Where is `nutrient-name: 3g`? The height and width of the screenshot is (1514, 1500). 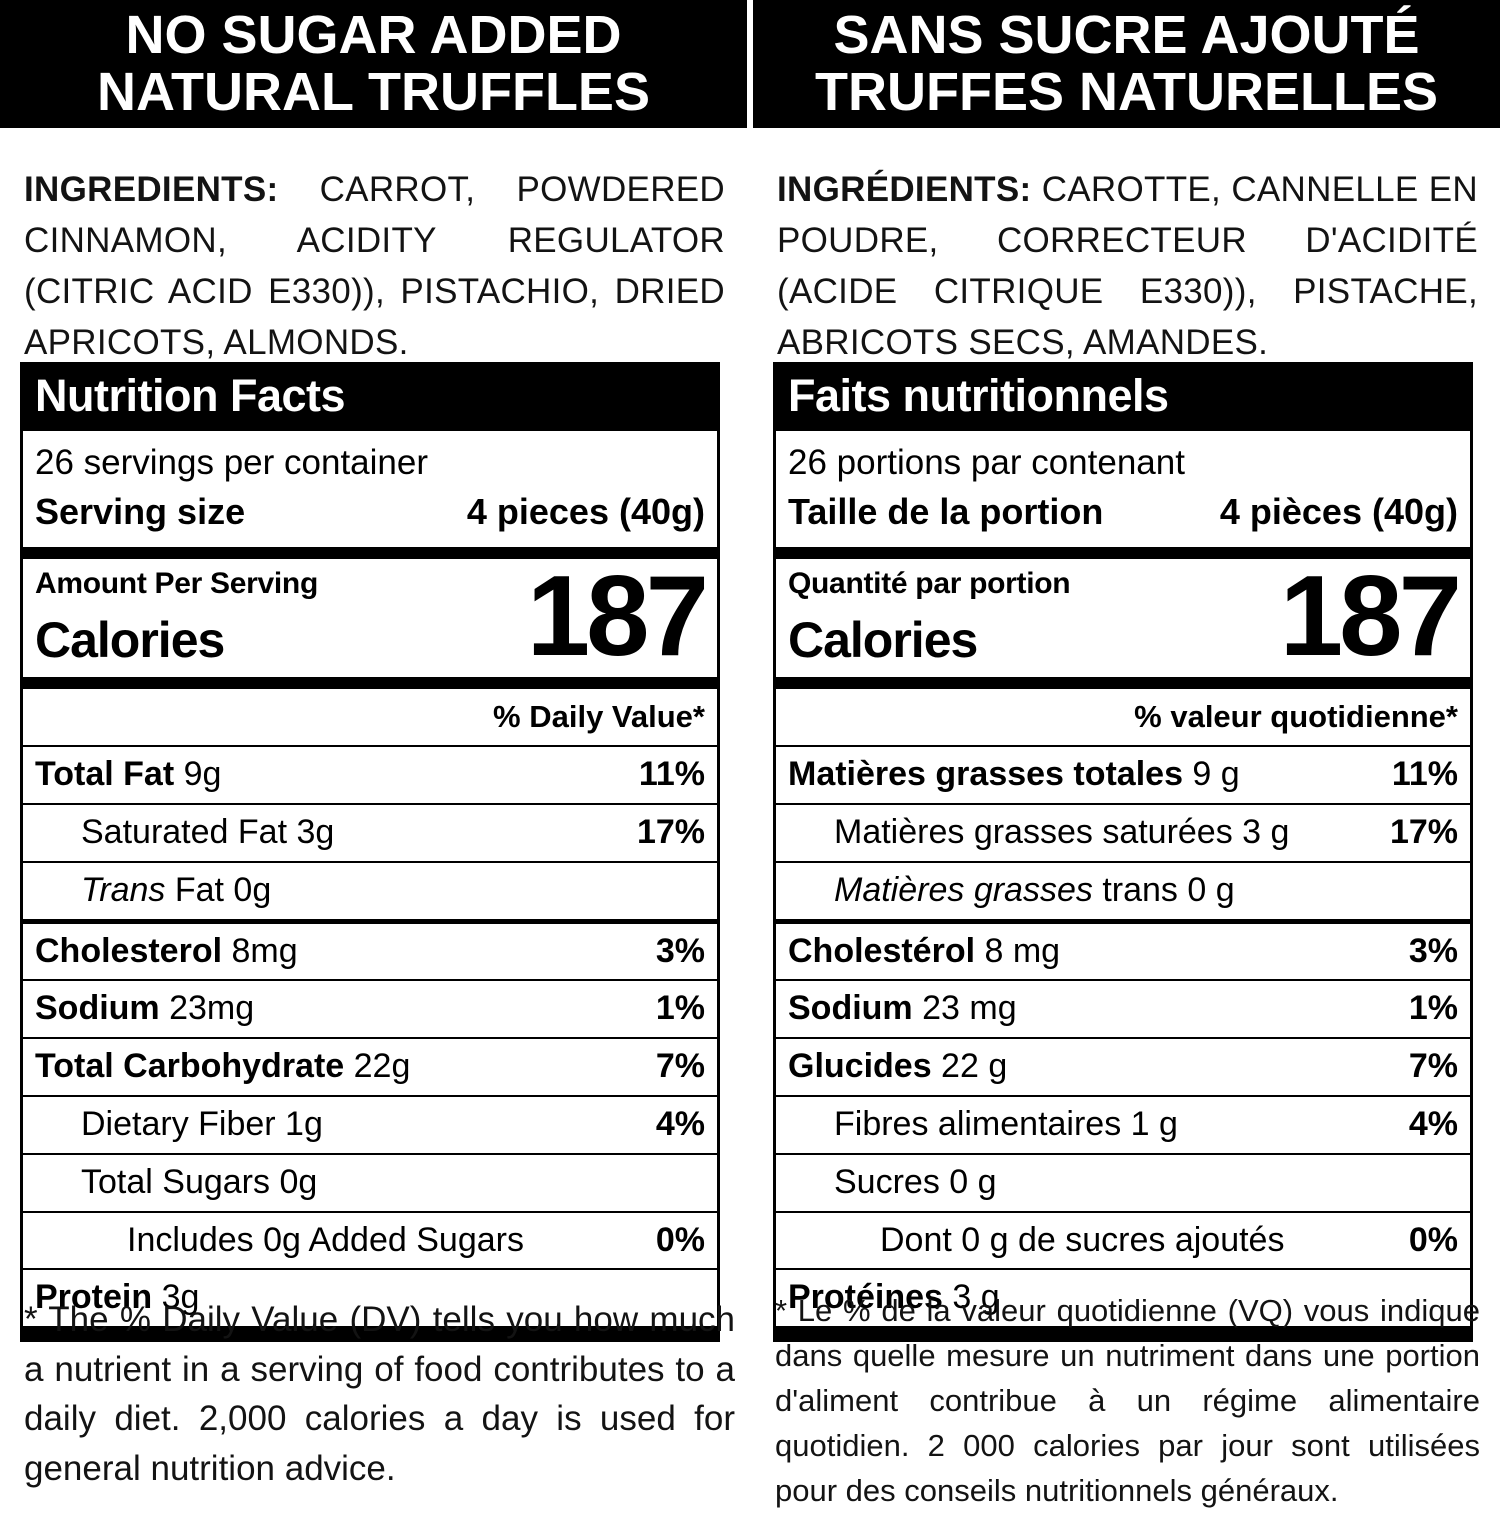 nutrient-name: 3g is located at coordinates (176, 1297).